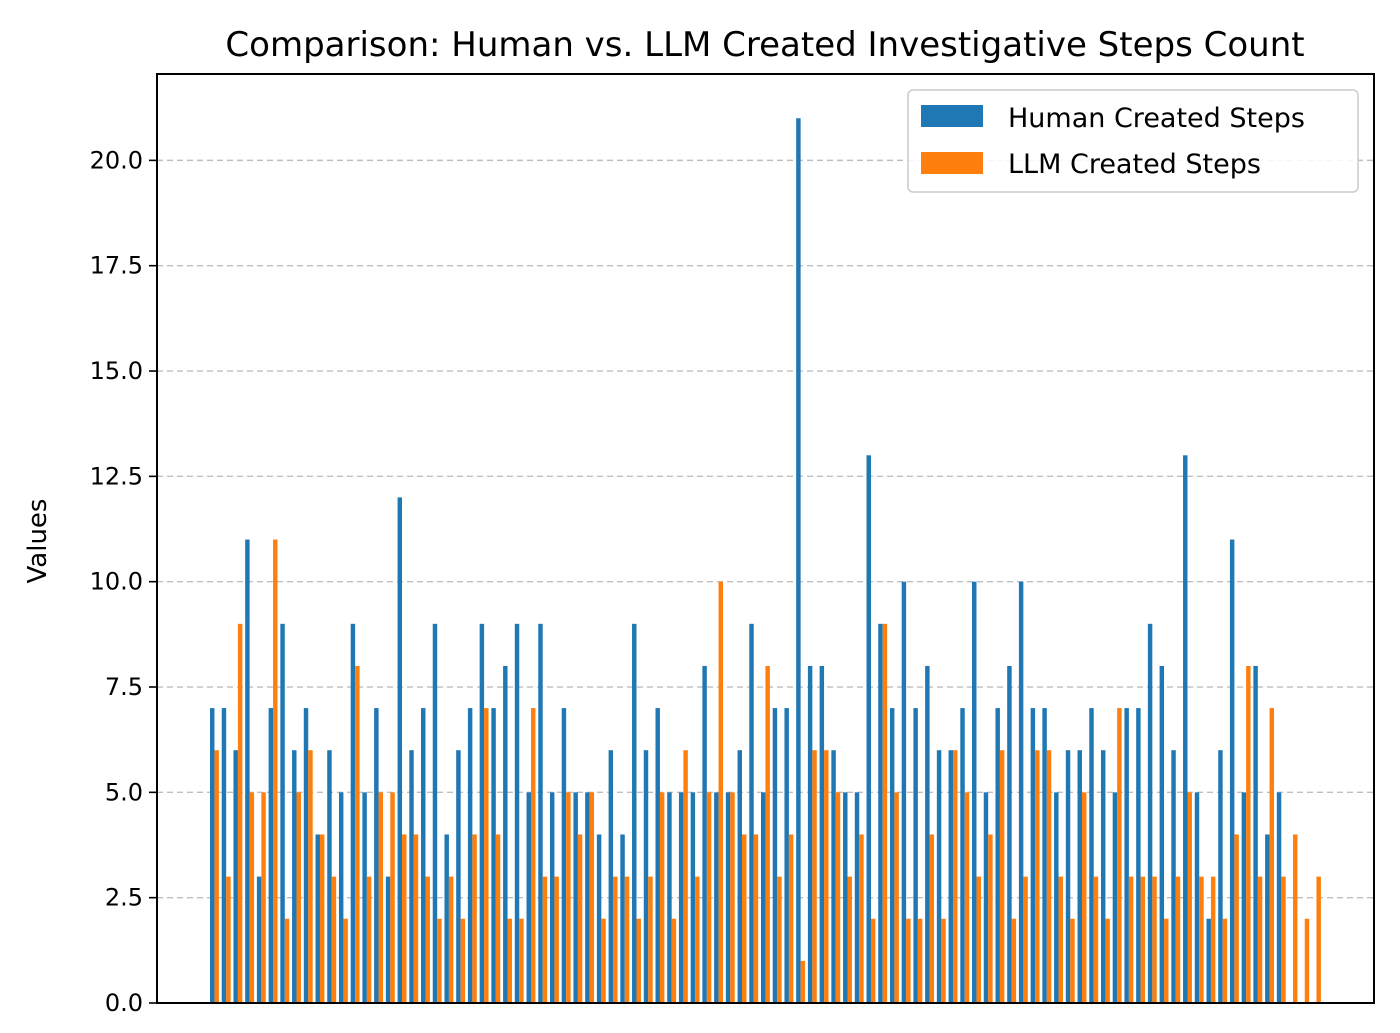 Image resolution: width=1400 pixels, height=1033 pixels. Describe the element at coordinates (116, 582) in the screenshot. I see `y-tick-label: 10.0` at that location.